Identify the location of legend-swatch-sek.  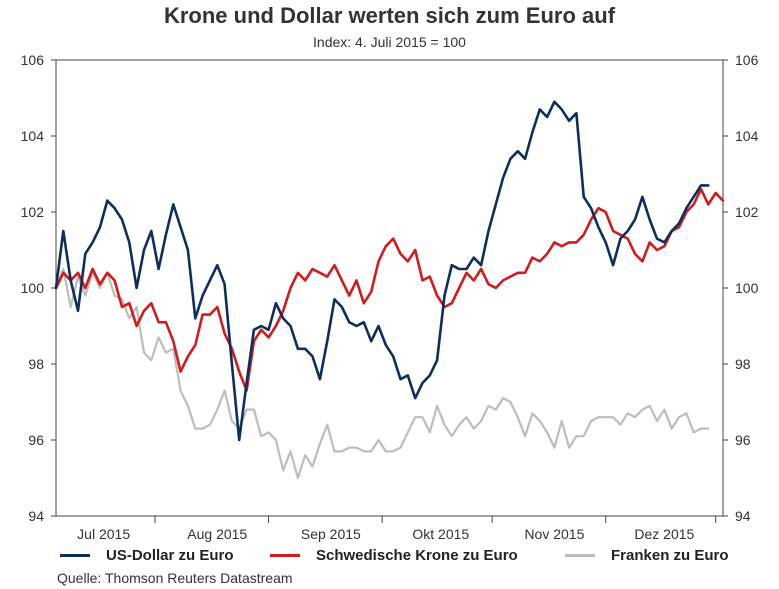
(285, 555).